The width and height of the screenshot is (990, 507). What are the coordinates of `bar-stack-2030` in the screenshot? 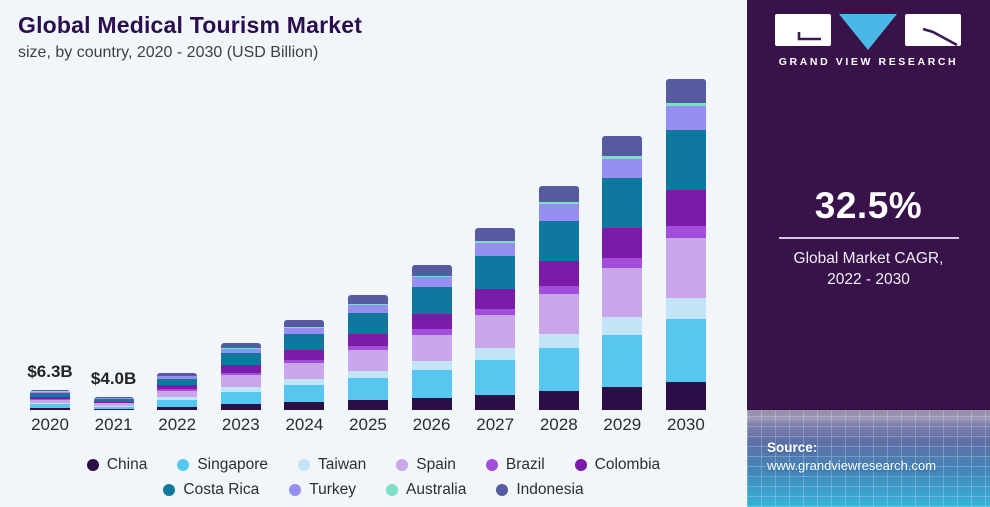 It's located at (685, 244).